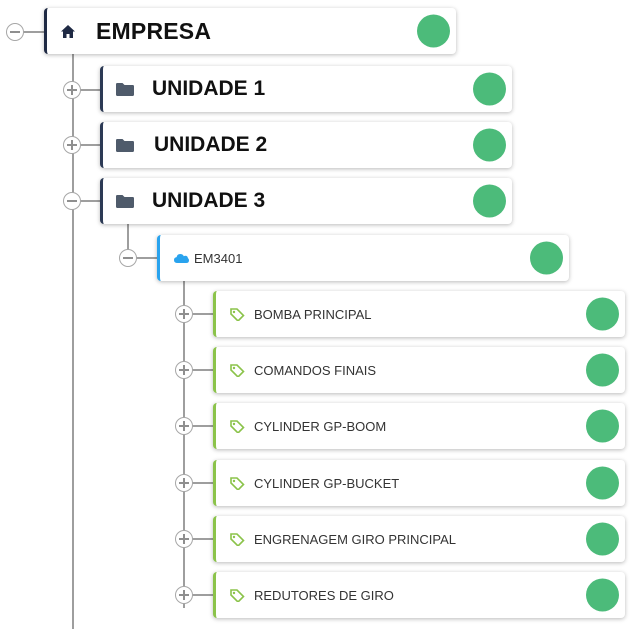 The width and height of the screenshot is (640, 629). Describe the element at coordinates (154, 30) in the screenshot. I see `node-label: EMPRESA` at that location.